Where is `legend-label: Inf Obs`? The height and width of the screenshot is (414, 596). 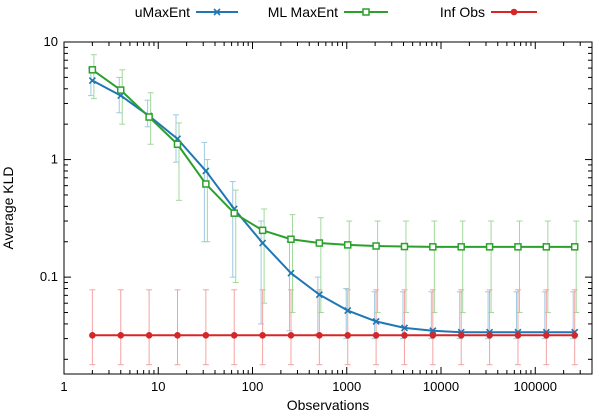
legend-label: Inf Obs is located at coordinates (462, 12).